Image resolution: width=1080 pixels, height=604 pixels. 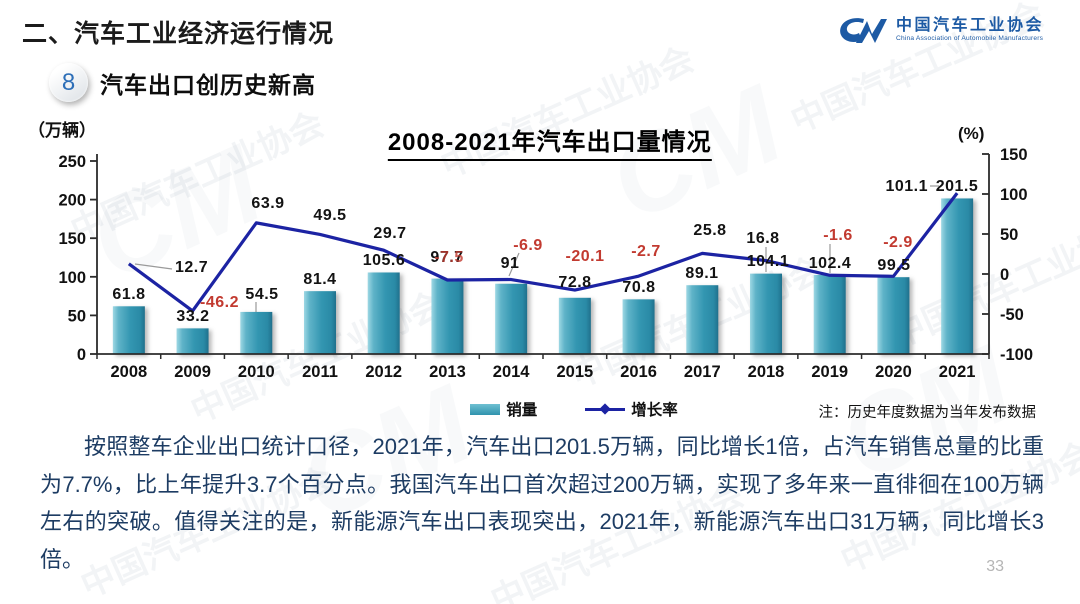 What do you see at coordinates (1004, 275) in the screenshot?
I see `right-tick-label: 0` at bounding box center [1004, 275].